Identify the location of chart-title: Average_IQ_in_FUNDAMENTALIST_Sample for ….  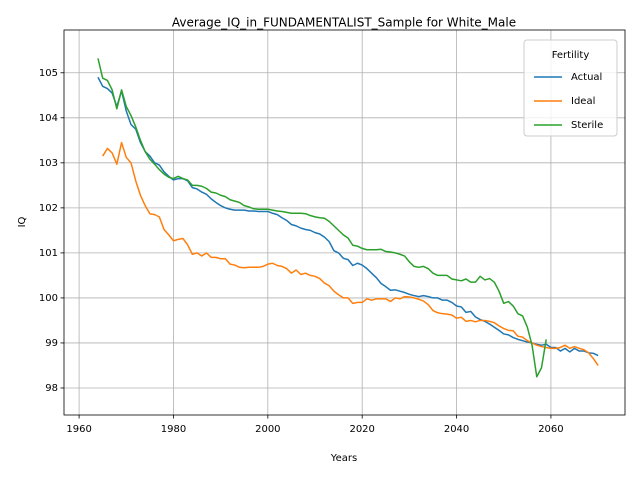
(344, 23).